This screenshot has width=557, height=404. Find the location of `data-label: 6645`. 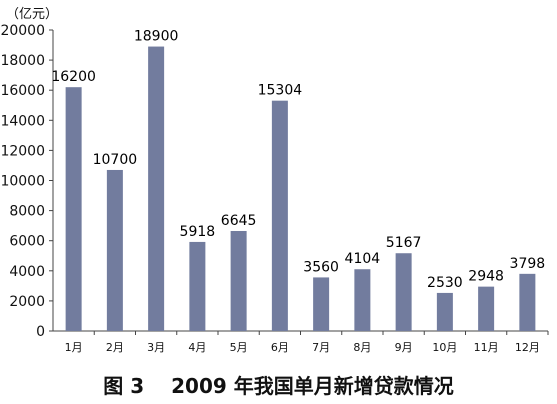

data-label: 6645 is located at coordinates (239, 221).